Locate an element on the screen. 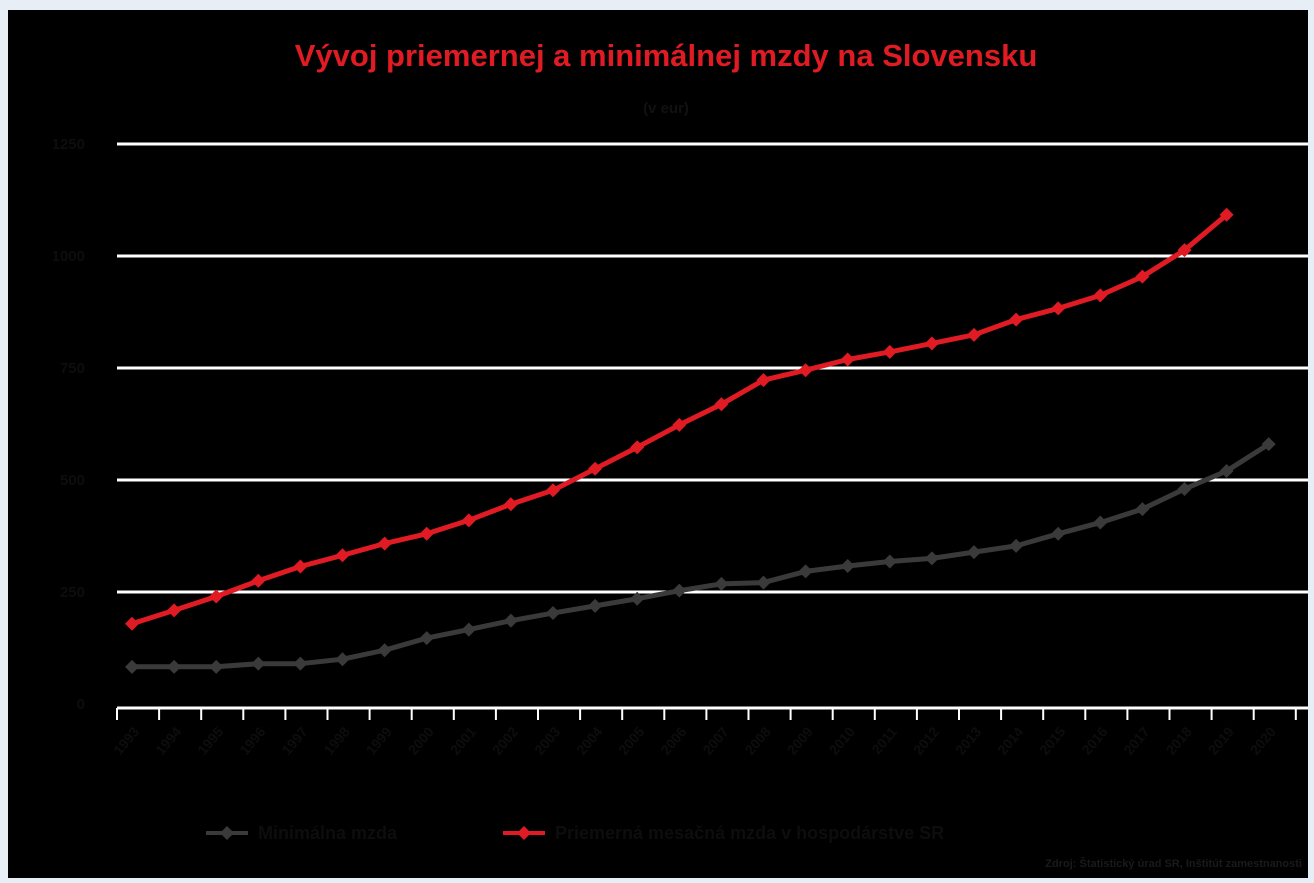 This screenshot has width=1314, height=883. average-wage-point-2019 is located at coordinates (1226, 214).